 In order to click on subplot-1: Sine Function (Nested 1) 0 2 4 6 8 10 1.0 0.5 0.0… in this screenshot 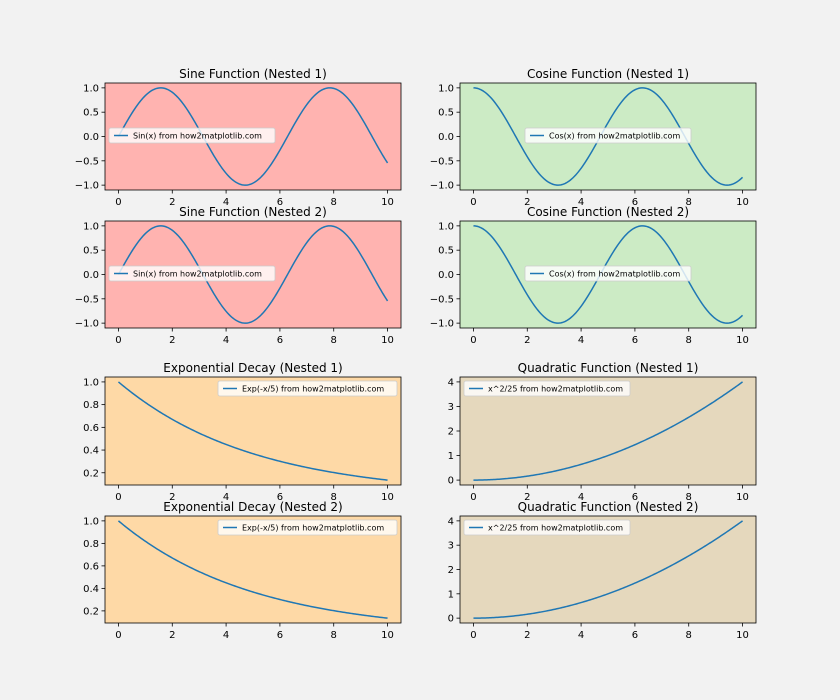, I will do `click(238, 137)`.